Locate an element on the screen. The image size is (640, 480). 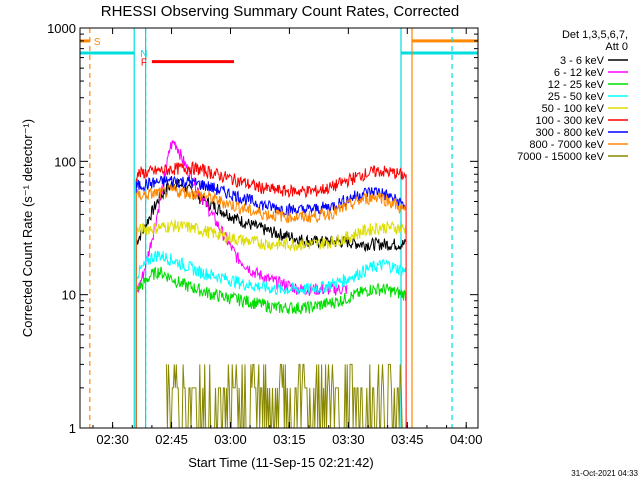
legend-label: 300 - 800 keV is located at coordinates (570, 133).